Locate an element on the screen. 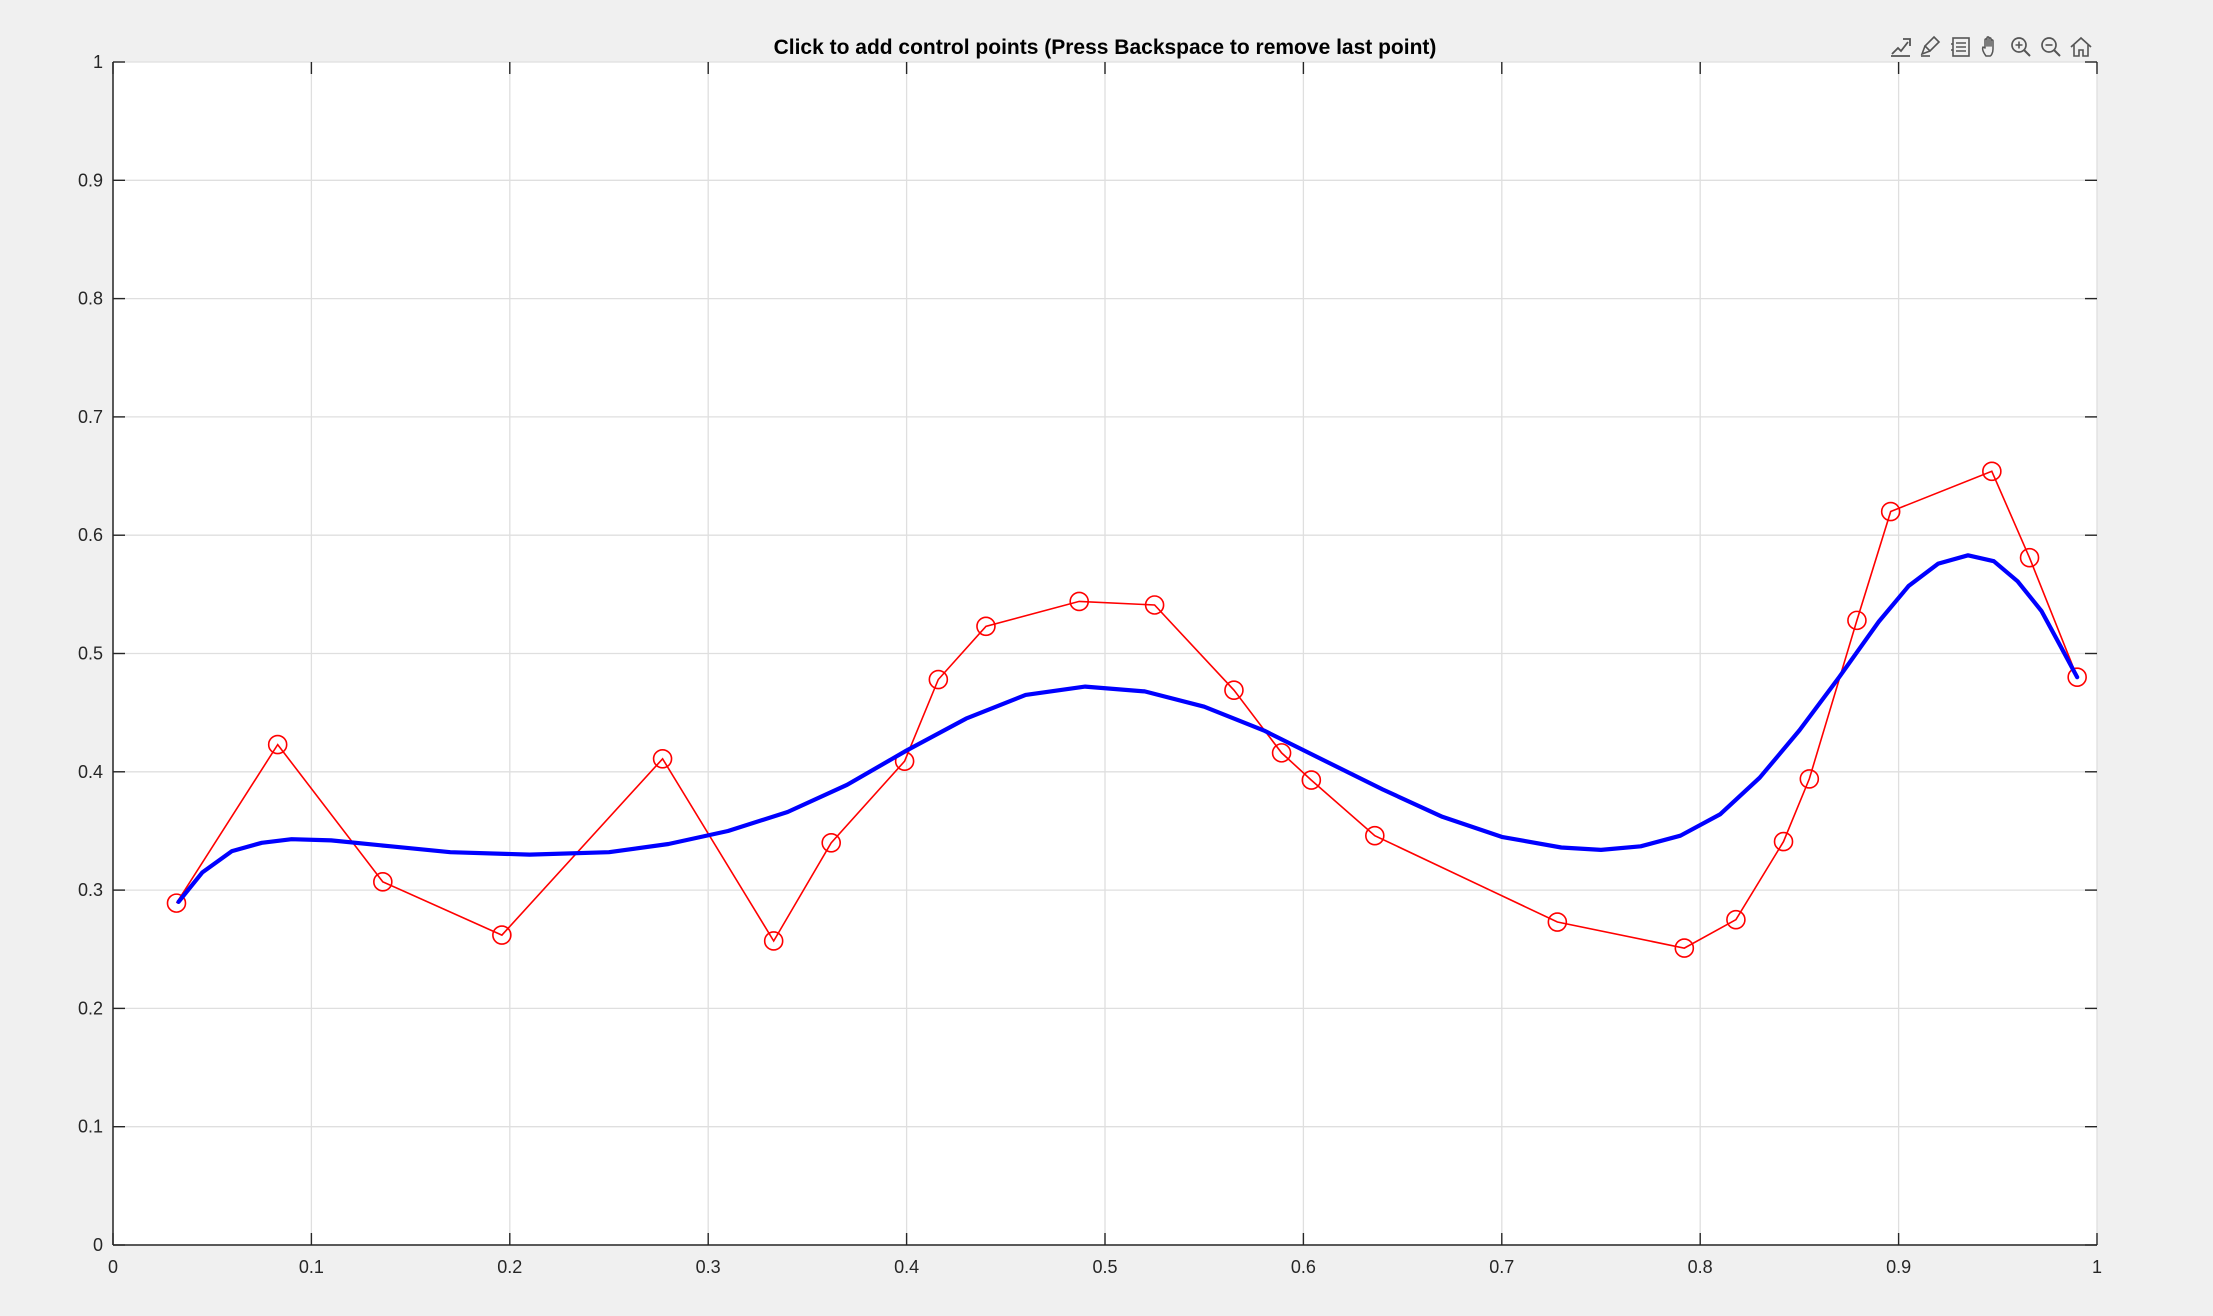  zoom-in-icon is located at coordinates (2021, 47).